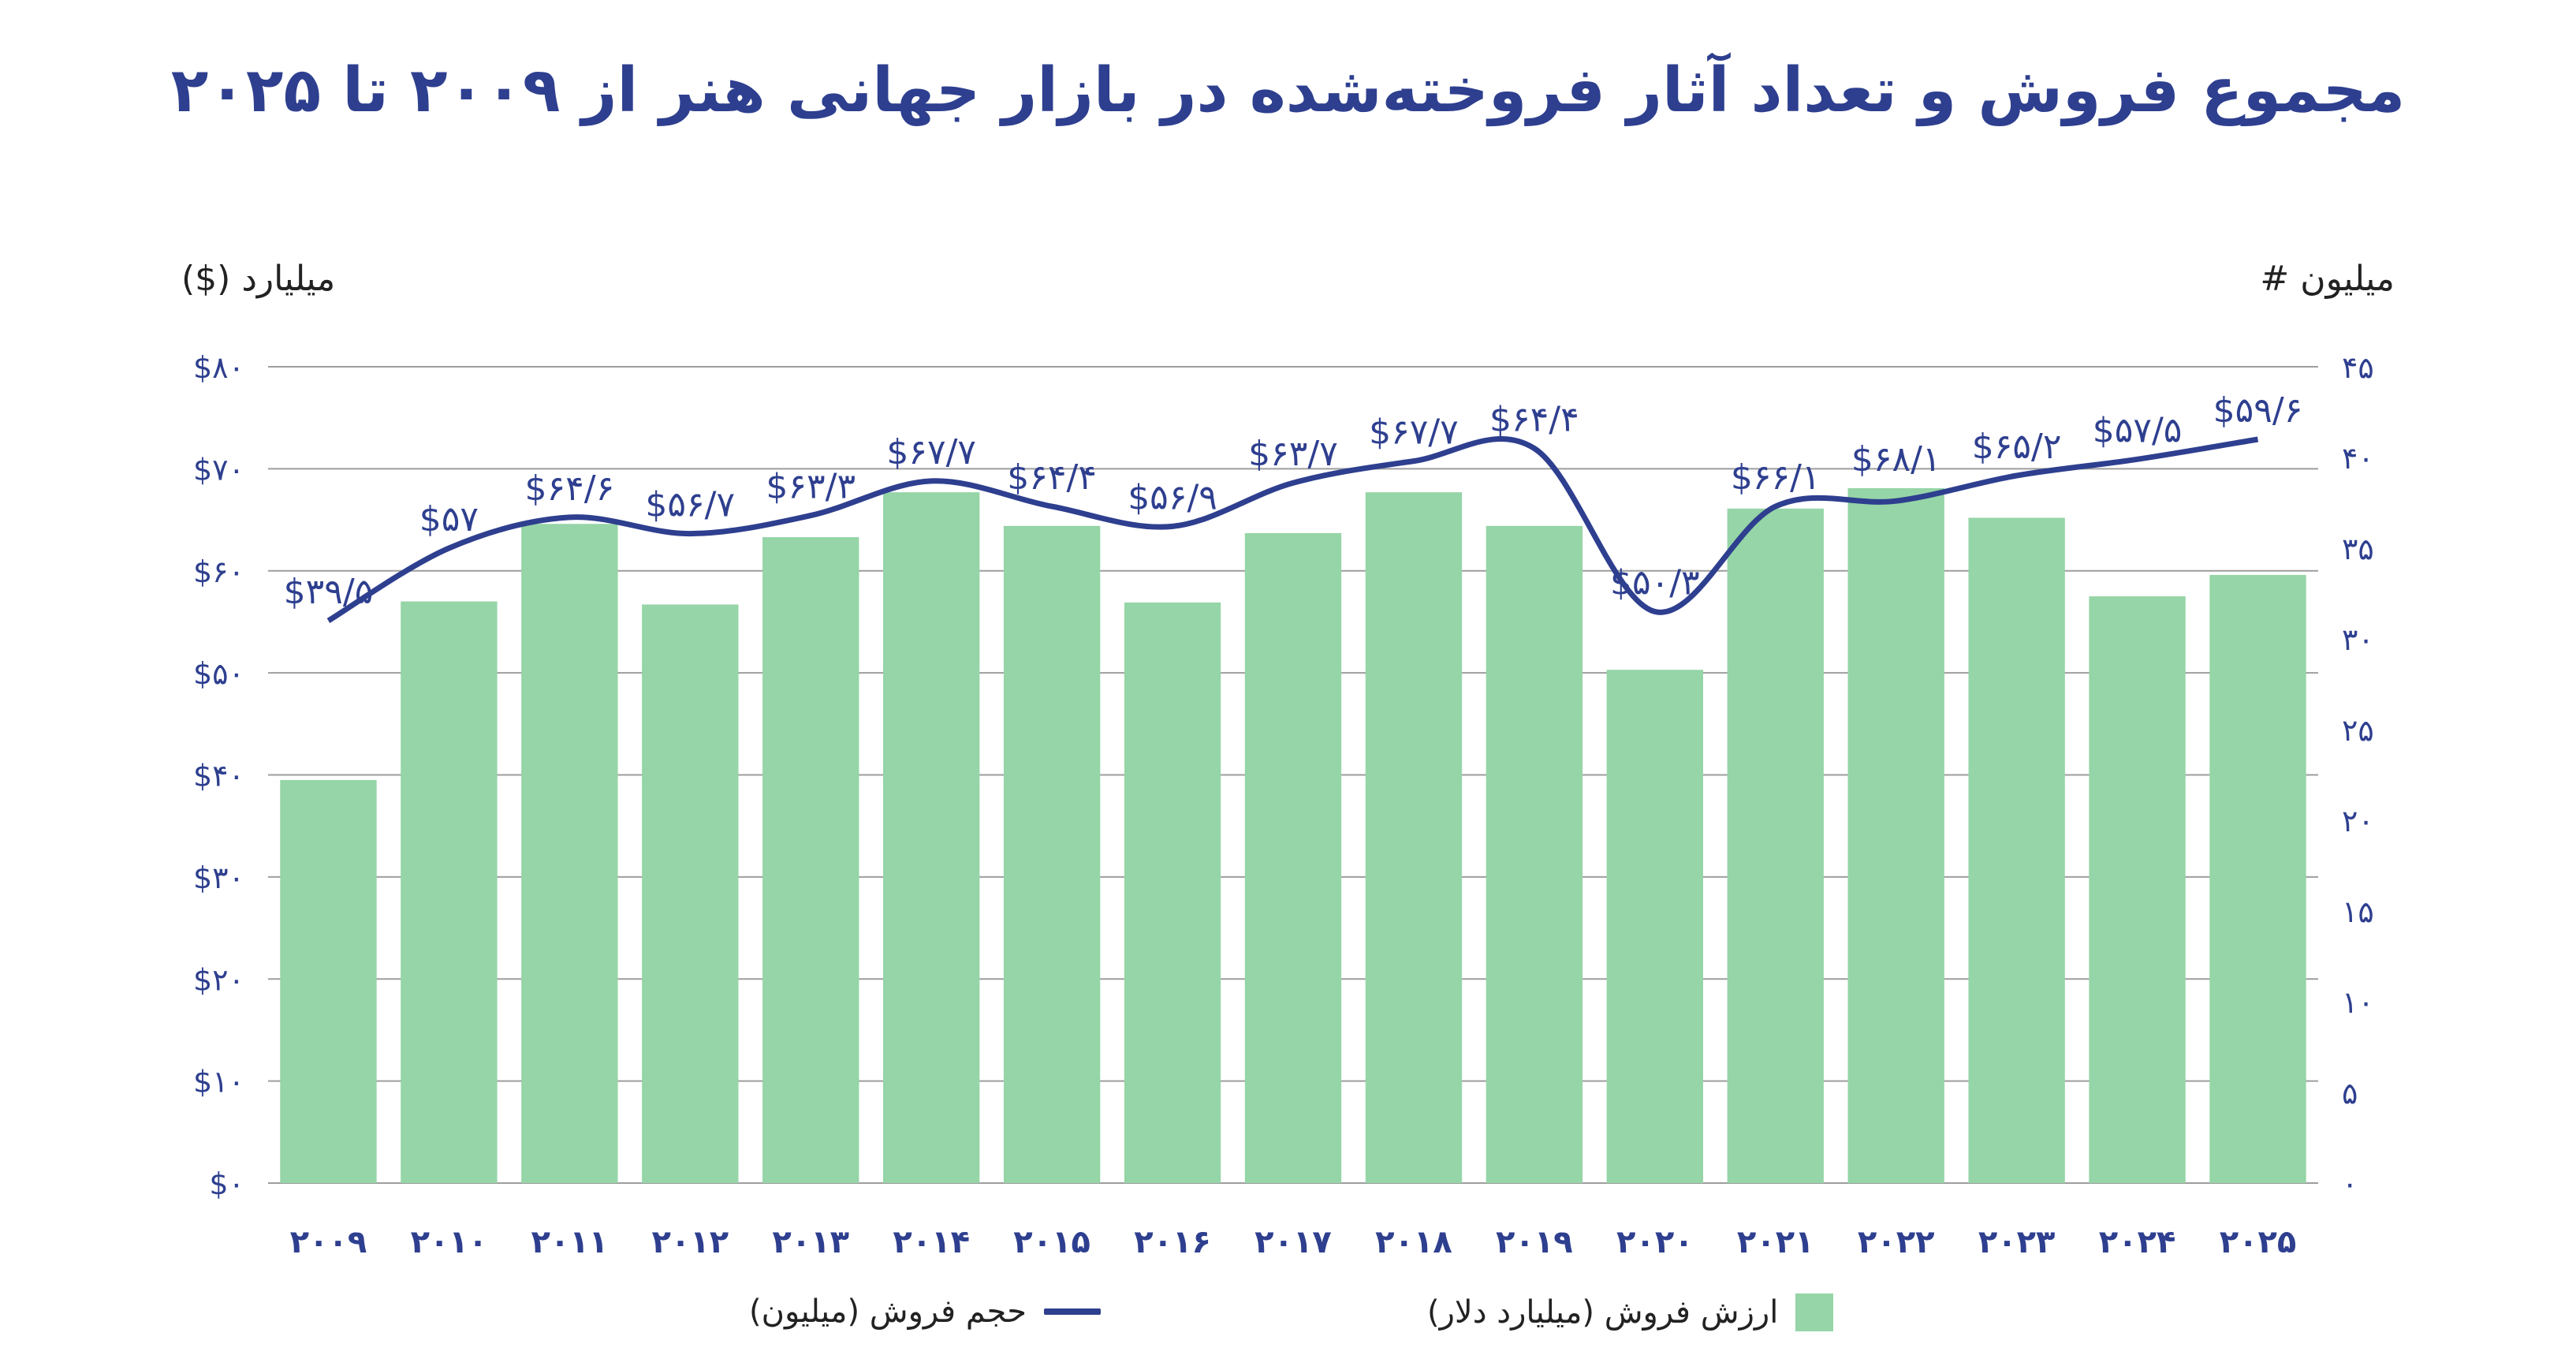 Image resolution: width=2576 pixels, height=1370 pixels. I want to click on x-tick-label: ۲۰۱۴, so click(932, 1242).